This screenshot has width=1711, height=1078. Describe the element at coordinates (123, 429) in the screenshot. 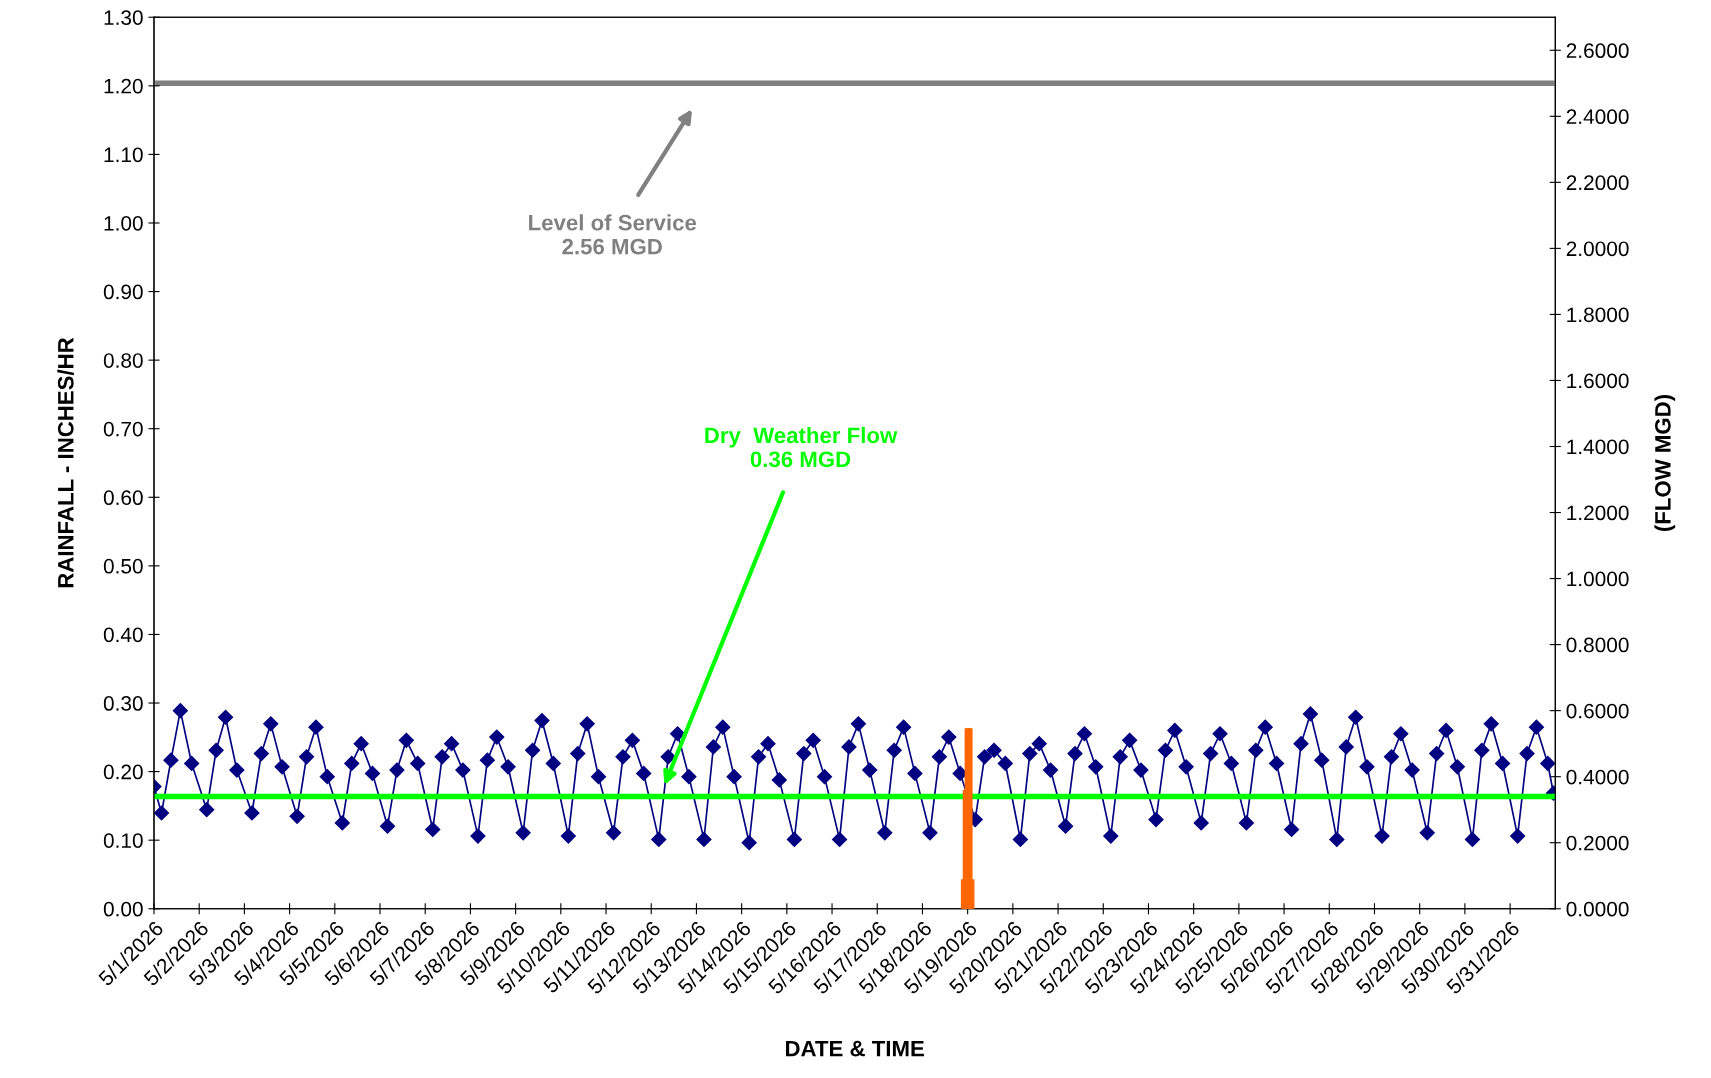

I see `y-tick-label: 0.70` at that location.